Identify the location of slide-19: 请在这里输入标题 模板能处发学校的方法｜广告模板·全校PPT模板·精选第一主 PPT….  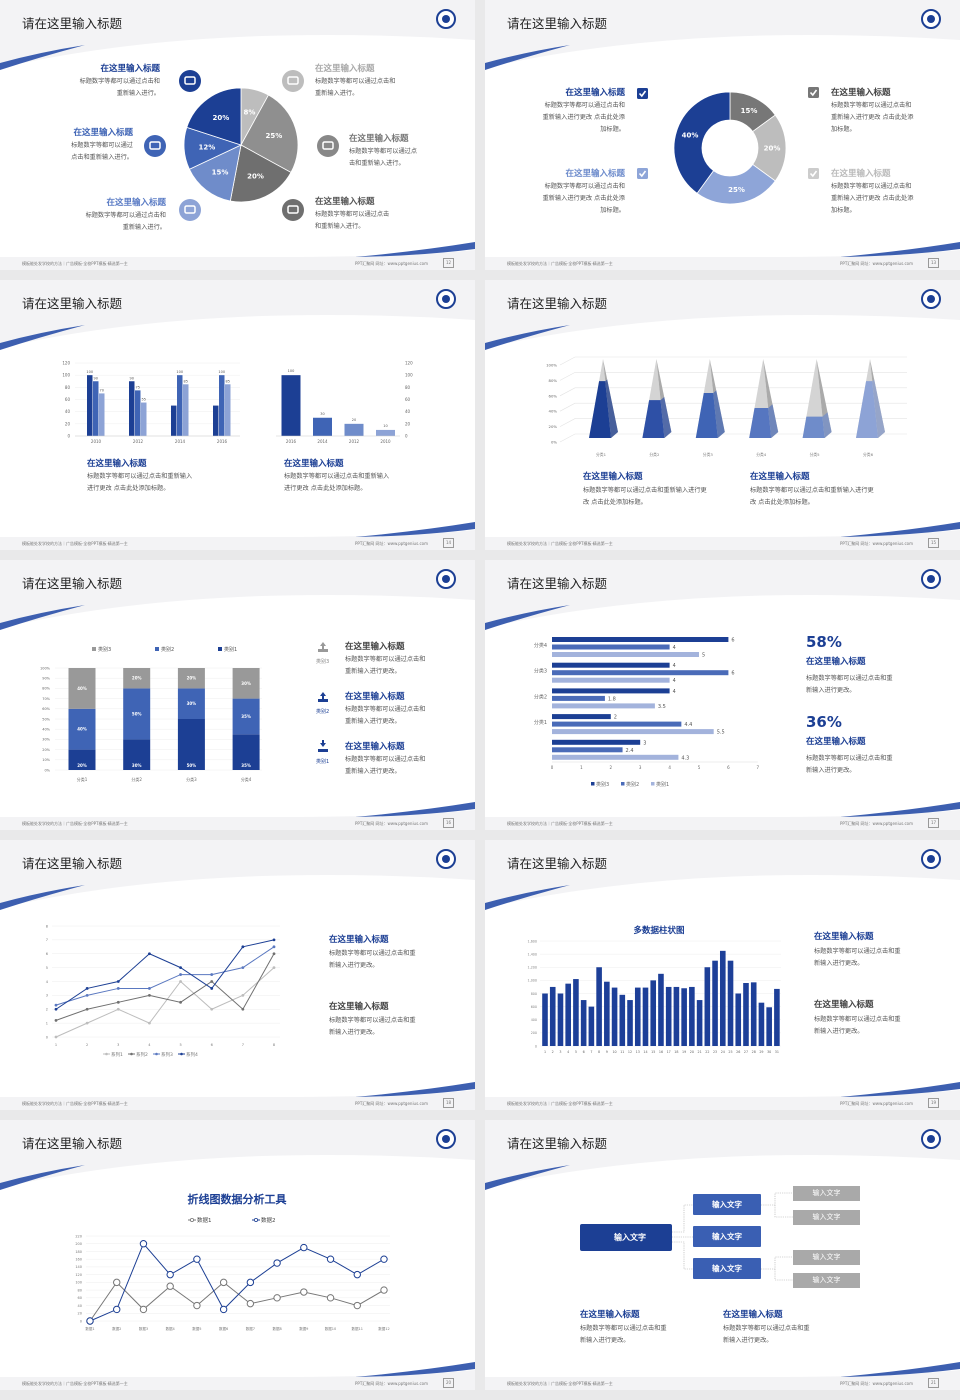
(722, 975).